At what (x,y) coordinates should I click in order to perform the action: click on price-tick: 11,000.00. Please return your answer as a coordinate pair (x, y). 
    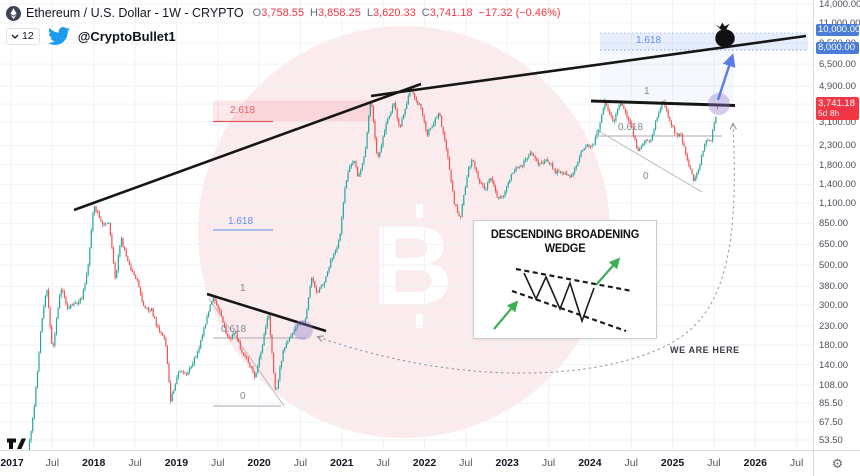
    Looking at the image, I should click on (839, 23).